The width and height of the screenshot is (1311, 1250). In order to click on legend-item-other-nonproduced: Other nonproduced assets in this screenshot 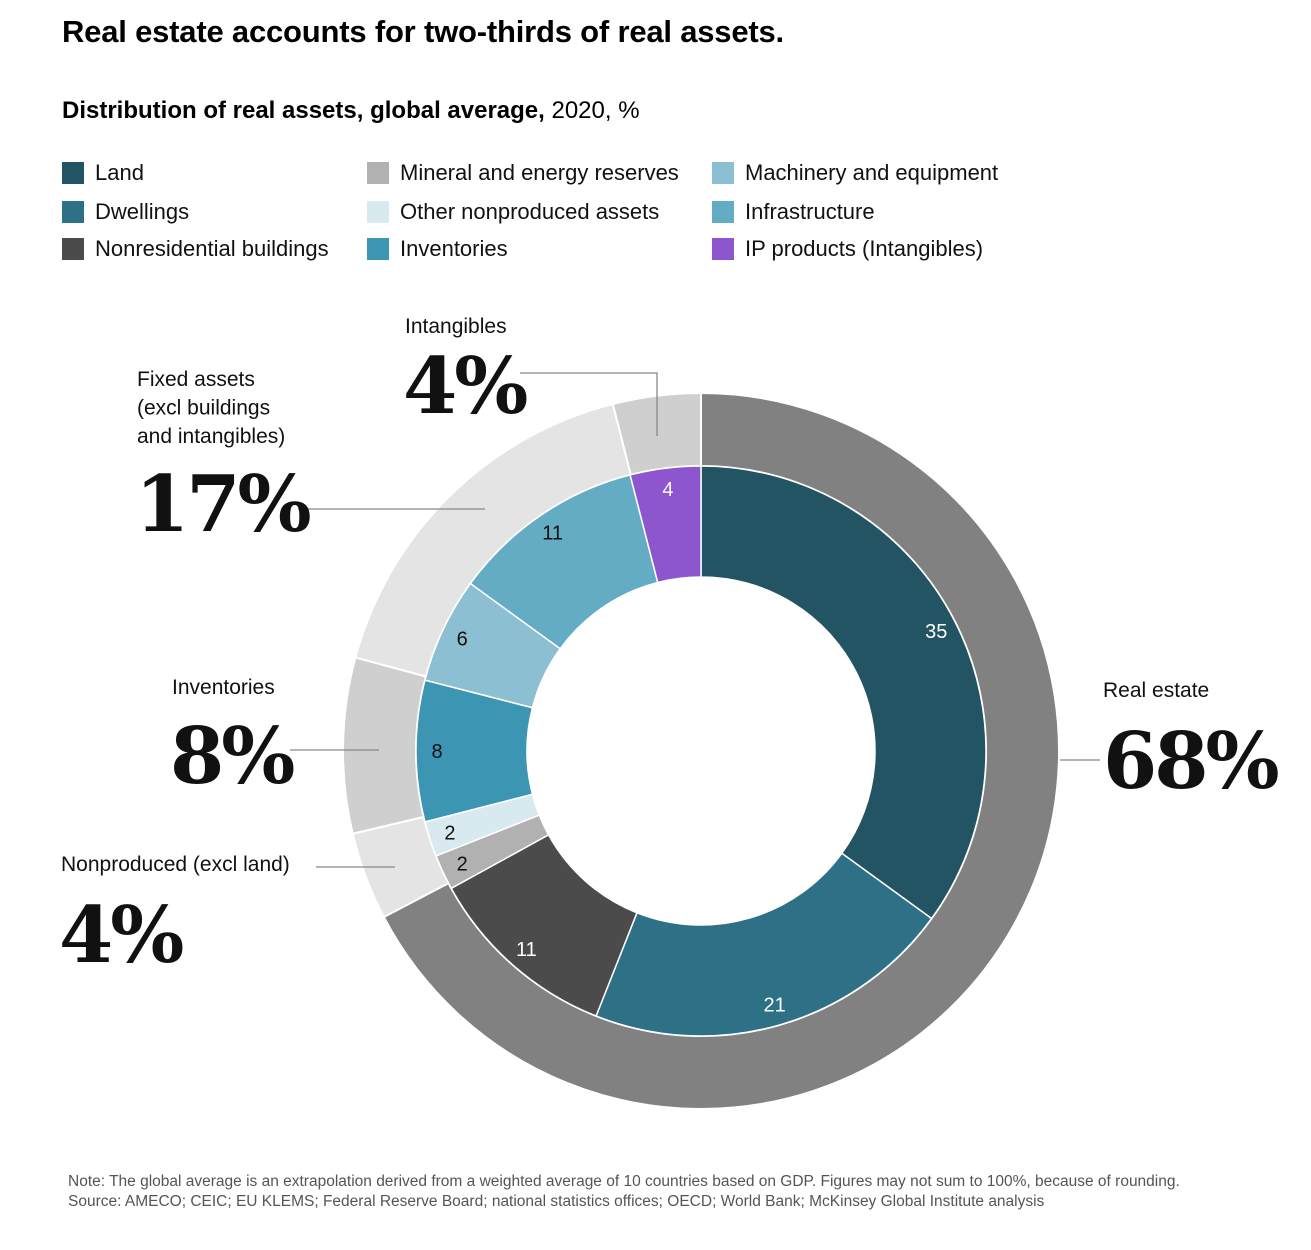, I will do `click(513, 212)`.